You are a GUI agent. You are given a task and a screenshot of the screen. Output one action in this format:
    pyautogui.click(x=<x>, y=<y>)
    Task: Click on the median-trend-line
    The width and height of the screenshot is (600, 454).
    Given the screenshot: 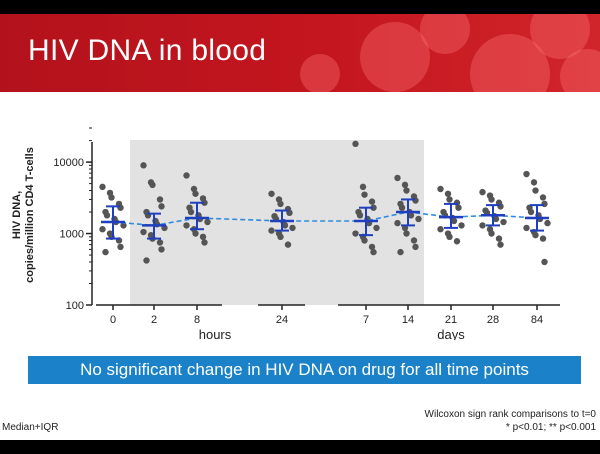 What is the action you would take?
    pyautogui.click(x=325, y=219)
    